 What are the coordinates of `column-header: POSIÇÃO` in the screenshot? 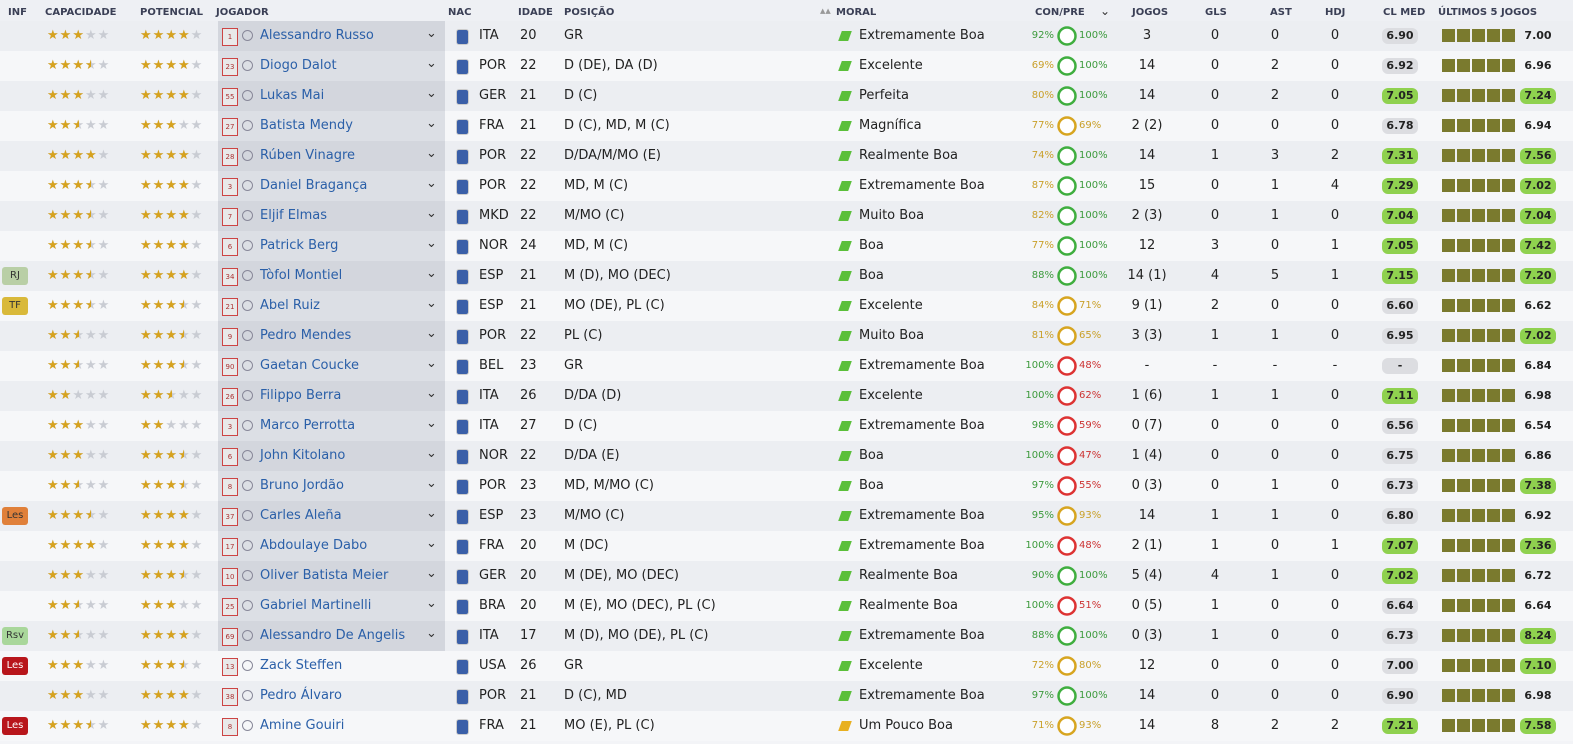 It's located at (589, 12).